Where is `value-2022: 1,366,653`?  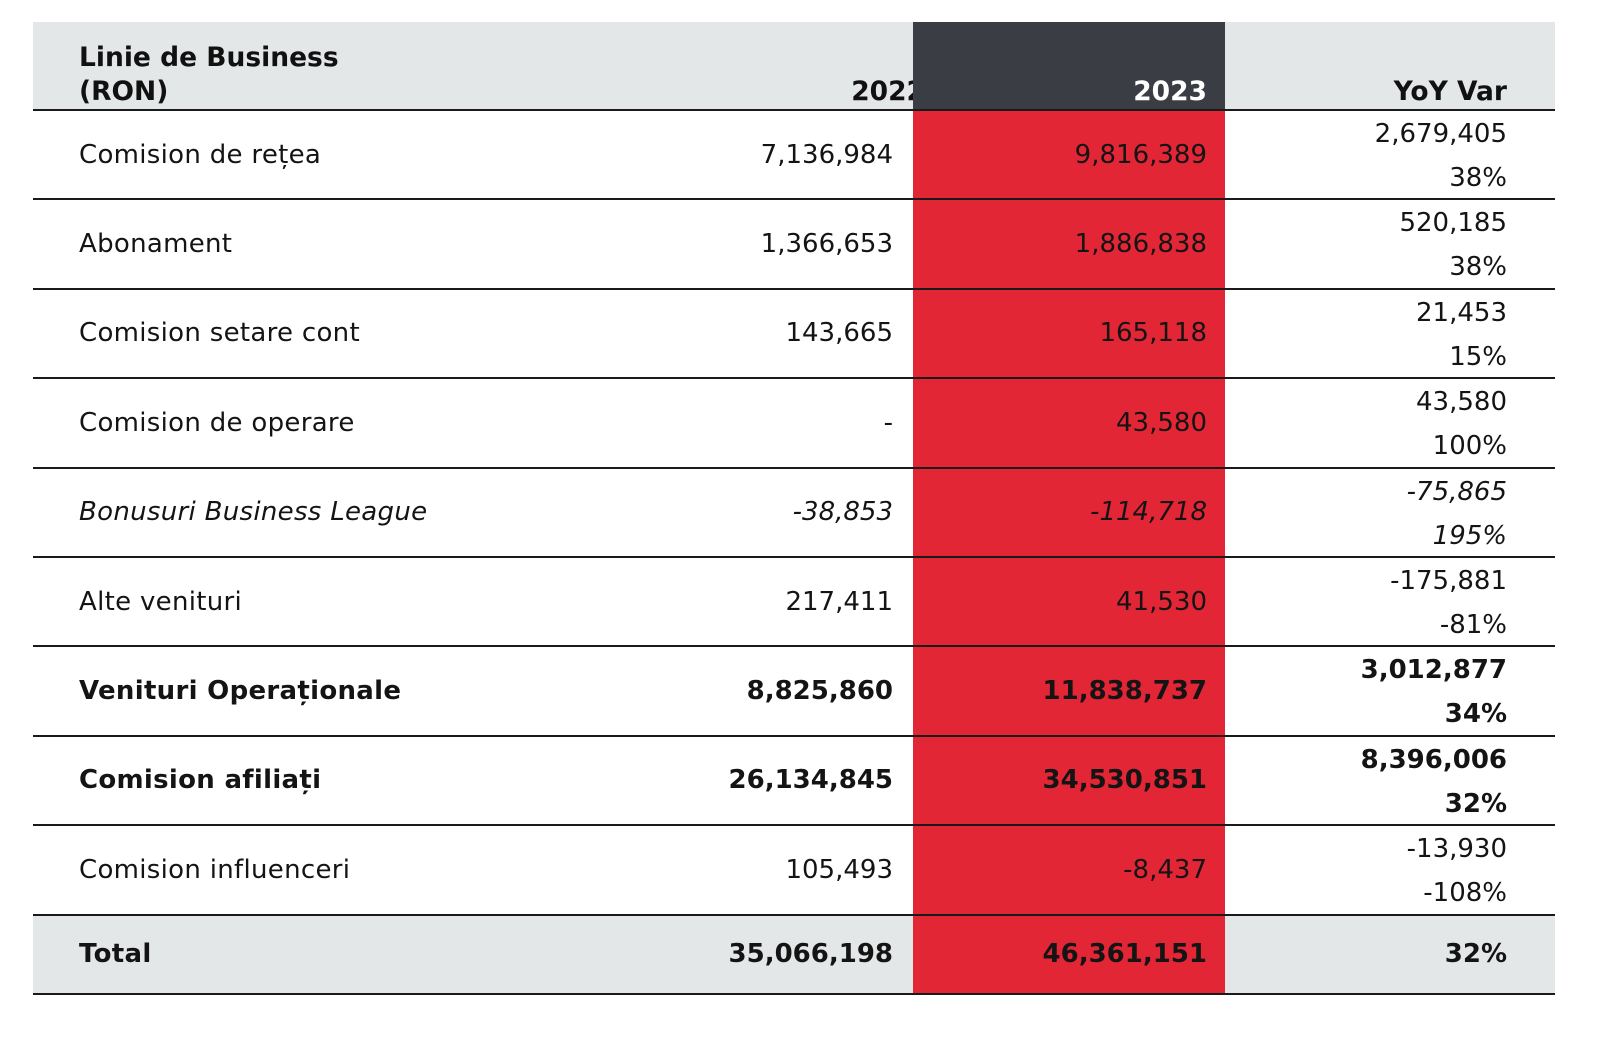
value-2022: 1,366,653 is located at coordinates (826, 244).